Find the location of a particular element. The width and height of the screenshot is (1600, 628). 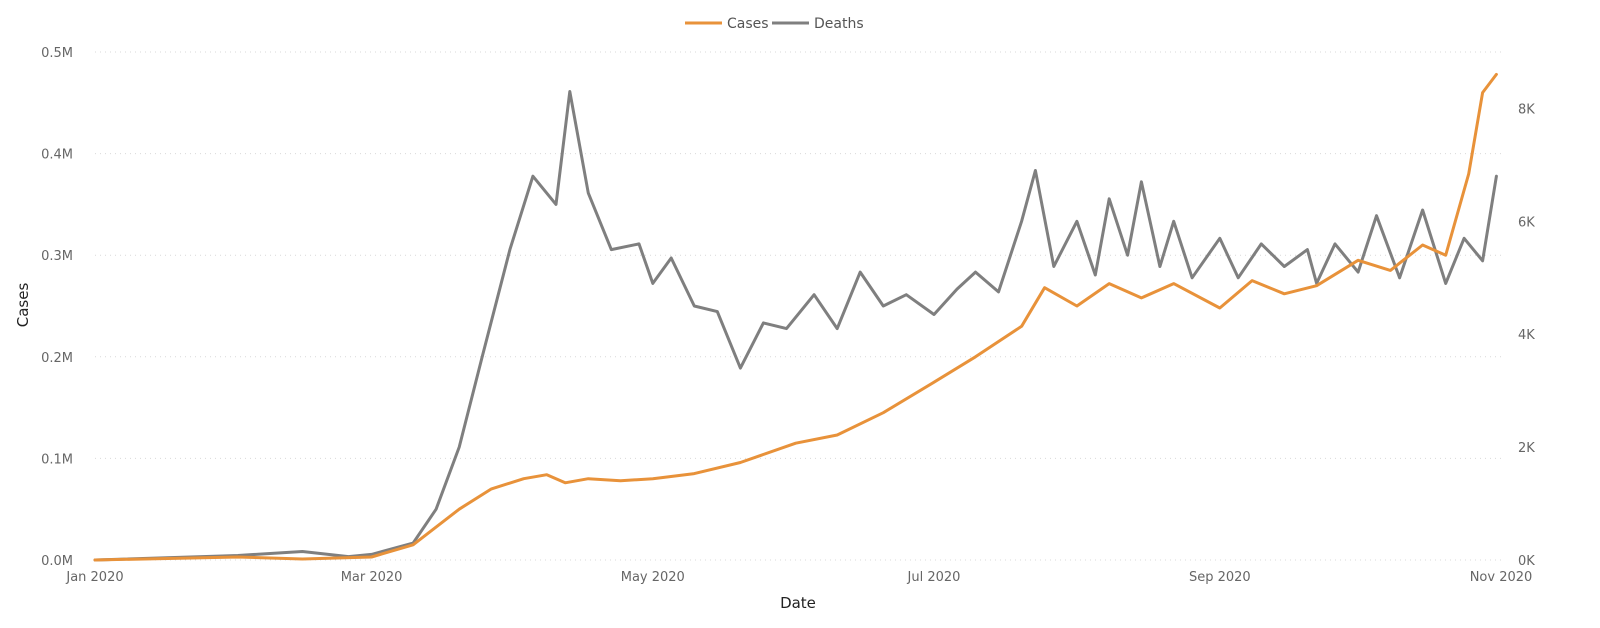

legend-label-cases: Cases is located at coordinates (748, 24).